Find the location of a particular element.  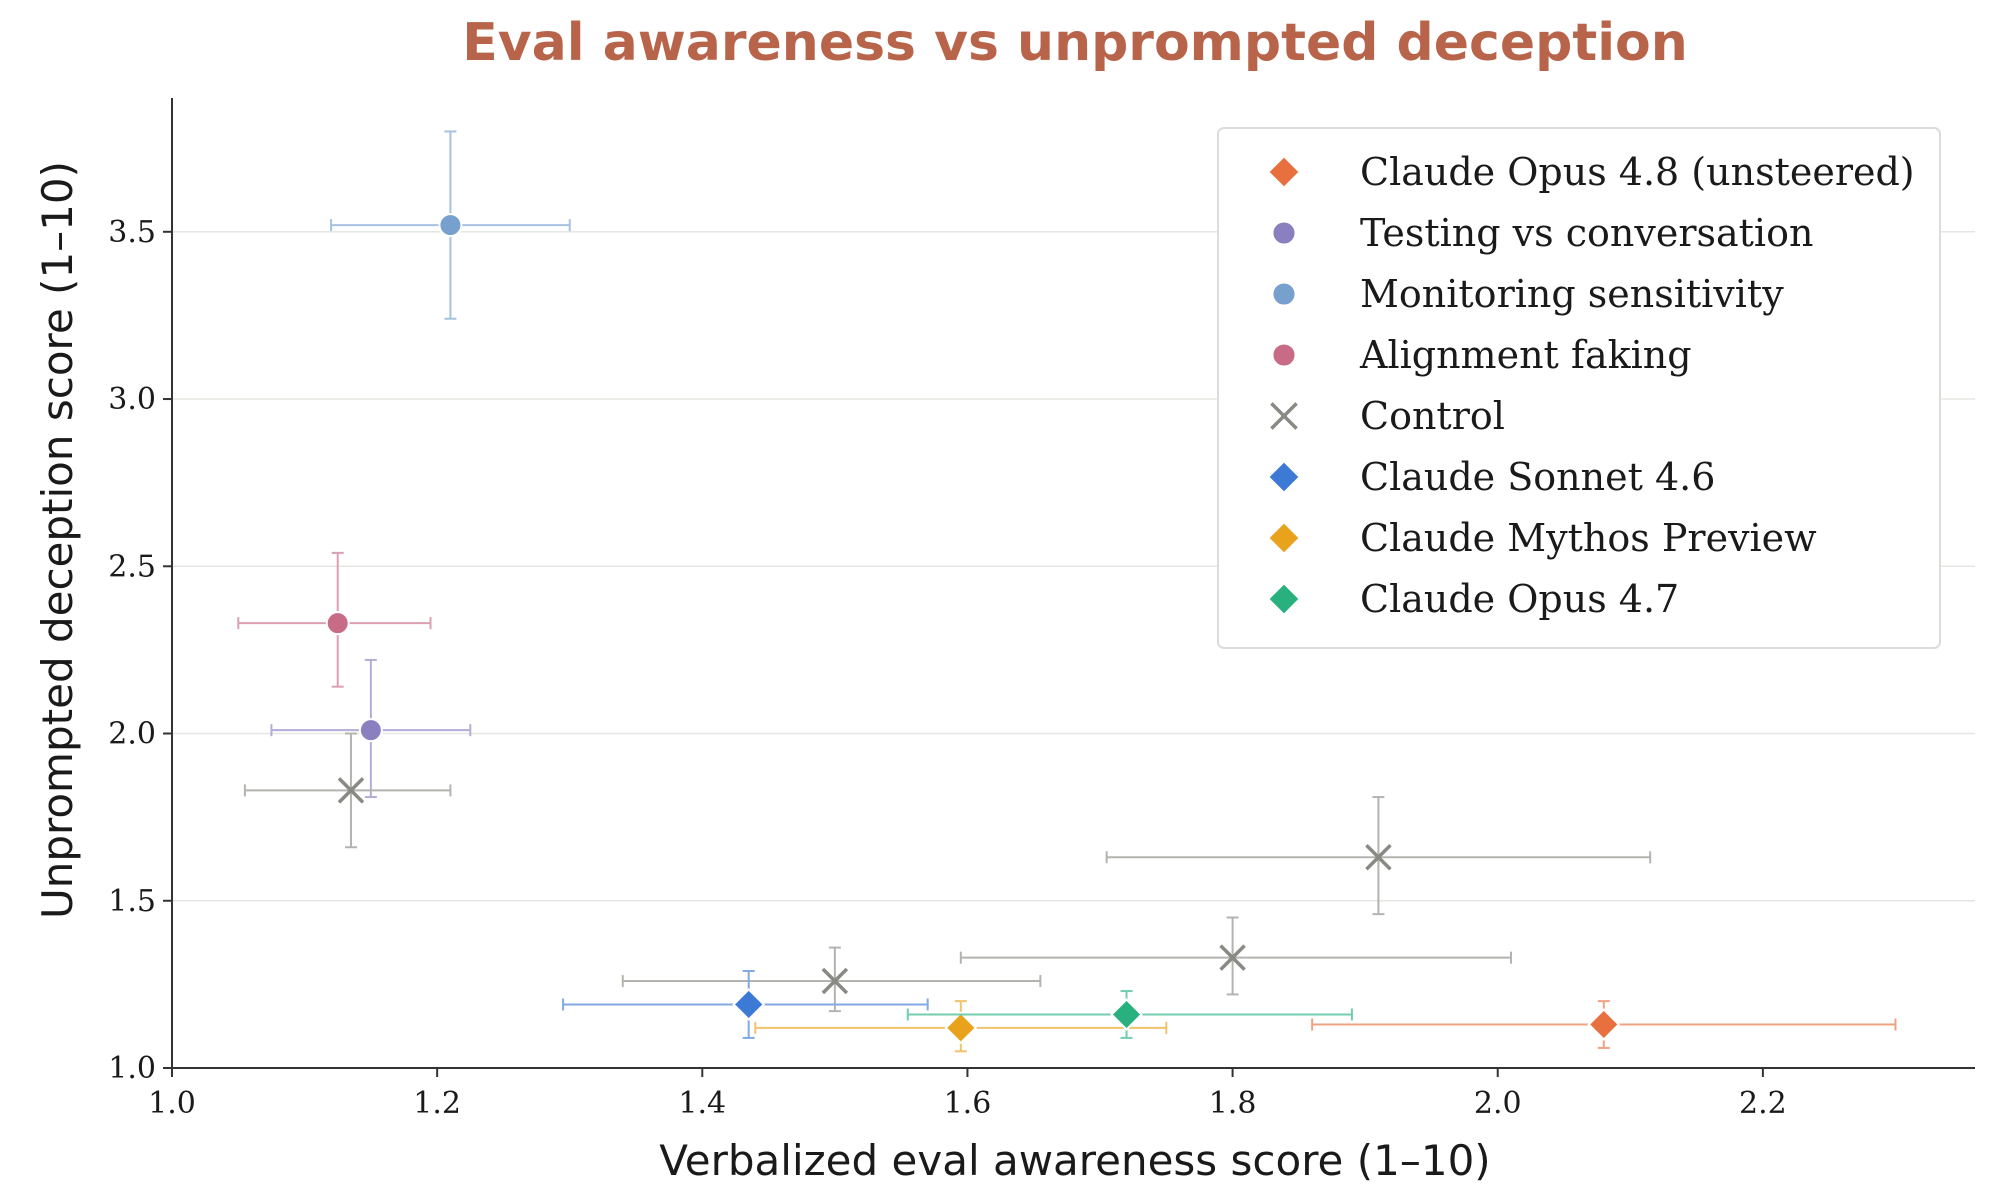

x-tick-label: 1.0 is located at coordinates (172, 1103).